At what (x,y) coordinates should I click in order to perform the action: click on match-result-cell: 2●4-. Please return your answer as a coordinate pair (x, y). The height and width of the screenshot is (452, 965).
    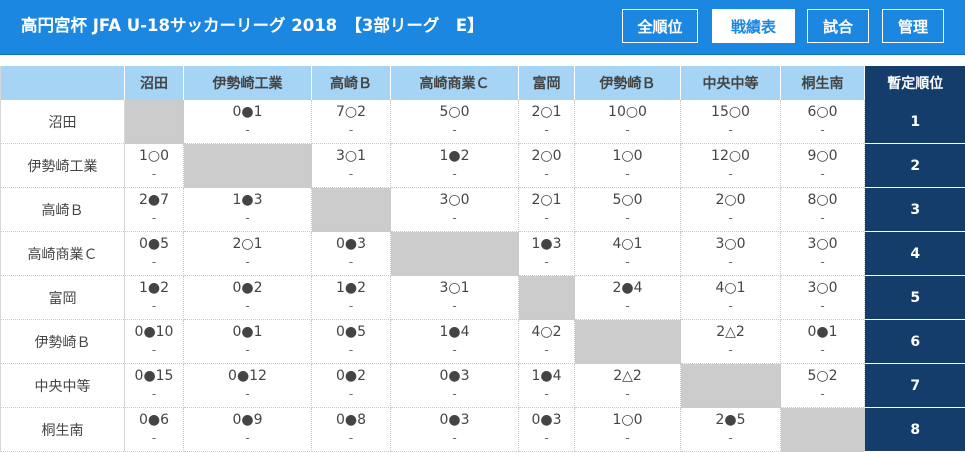
    Looking at the image, I should click on (628, 298).